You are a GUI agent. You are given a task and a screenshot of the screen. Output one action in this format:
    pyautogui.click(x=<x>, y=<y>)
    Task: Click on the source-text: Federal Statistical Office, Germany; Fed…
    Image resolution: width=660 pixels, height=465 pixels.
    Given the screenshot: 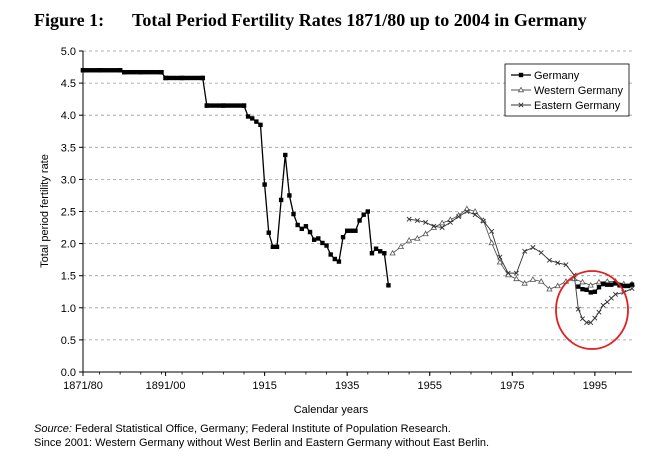 What is the action you would take?
    pyautogui.click(x=261, y=429)
    